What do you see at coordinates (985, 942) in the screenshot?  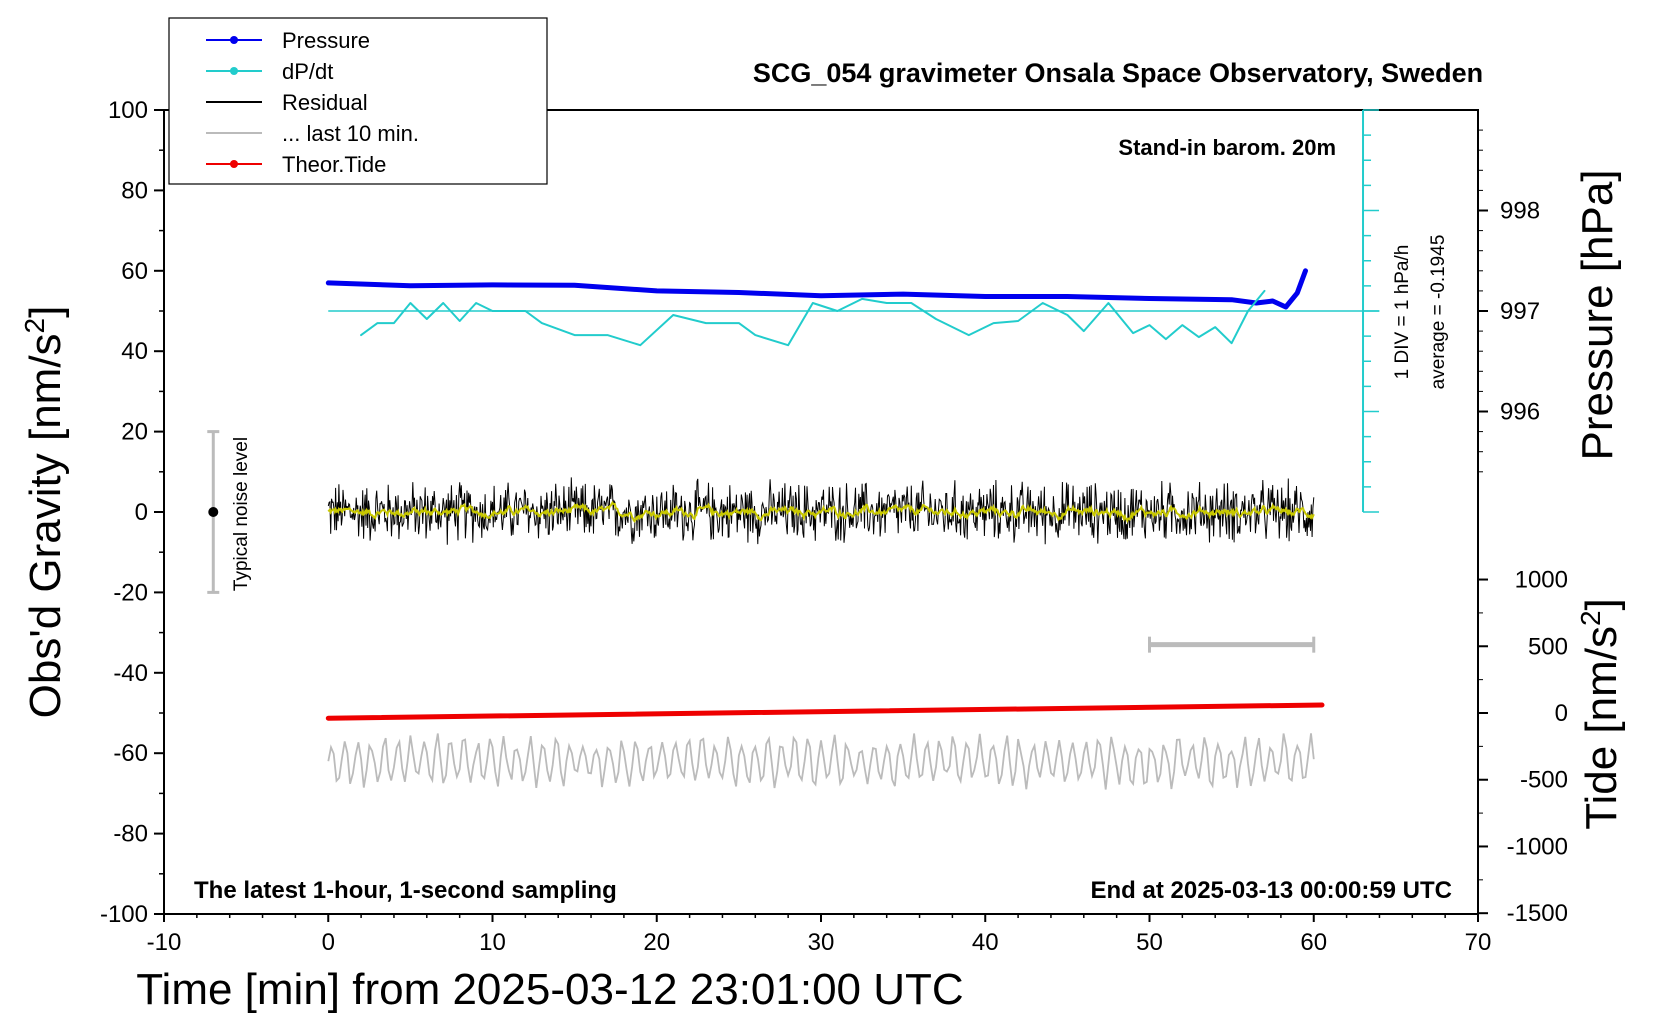 I see `x-tick-label: 40` at bounding box center [985, 942].